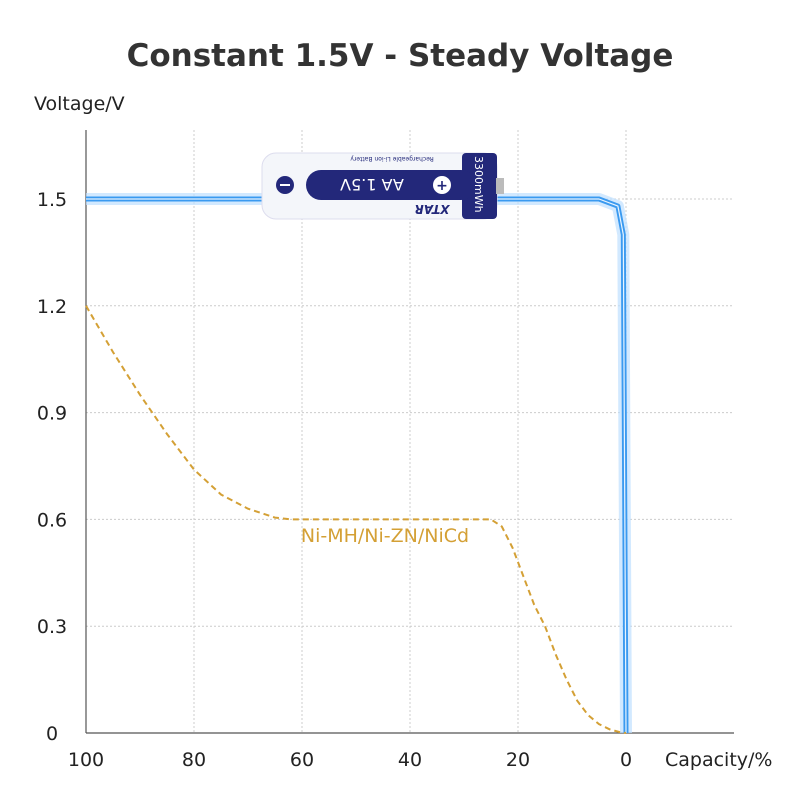 The width and height of the screenshot is (800, 800). Describe the element at coordinates (52, 200) in the screenshot. I see `y-tick-label: 1.5` at that location.